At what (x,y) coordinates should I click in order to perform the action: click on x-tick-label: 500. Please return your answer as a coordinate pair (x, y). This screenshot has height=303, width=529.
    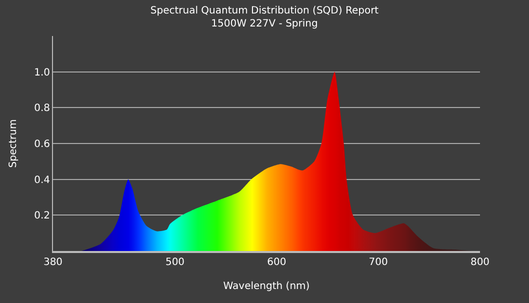
    Looking at the image, I should click on (175, 262).